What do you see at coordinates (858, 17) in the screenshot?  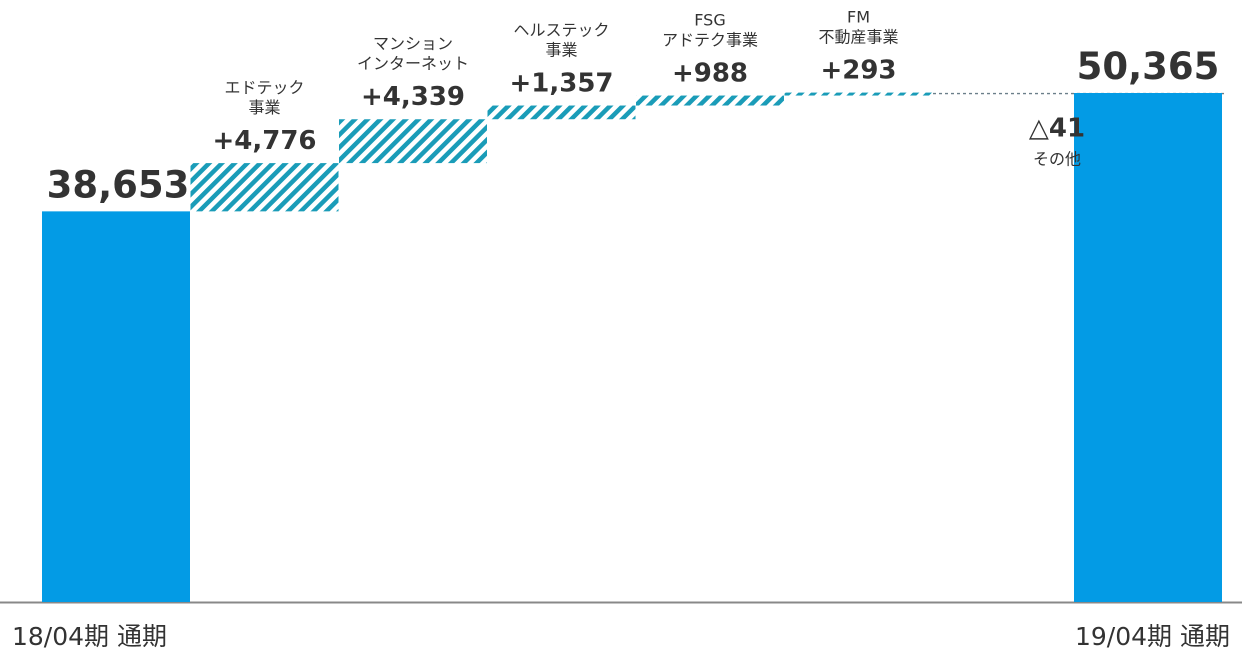 I see `name-label-step-5-0: FM` at bounding box center [858, 17].